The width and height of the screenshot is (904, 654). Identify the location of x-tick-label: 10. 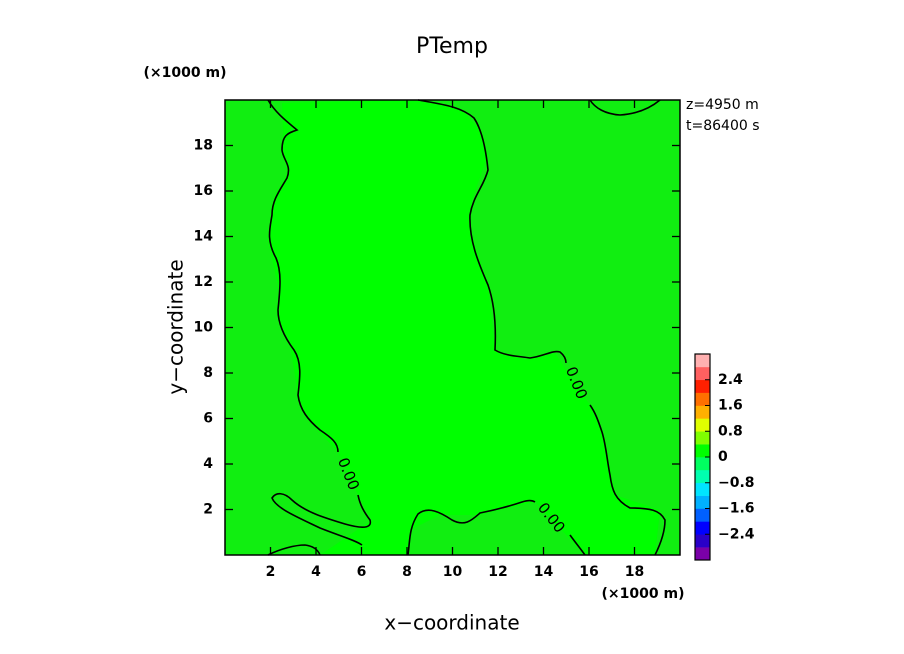
(453, 572).